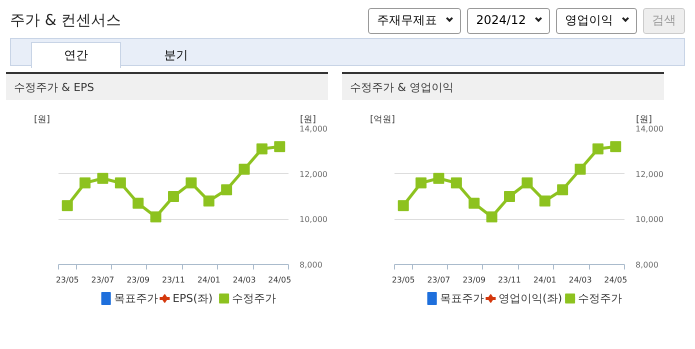 This screenshot has width=695, height=349. I want to click on text: 검색, so click(664, 21).